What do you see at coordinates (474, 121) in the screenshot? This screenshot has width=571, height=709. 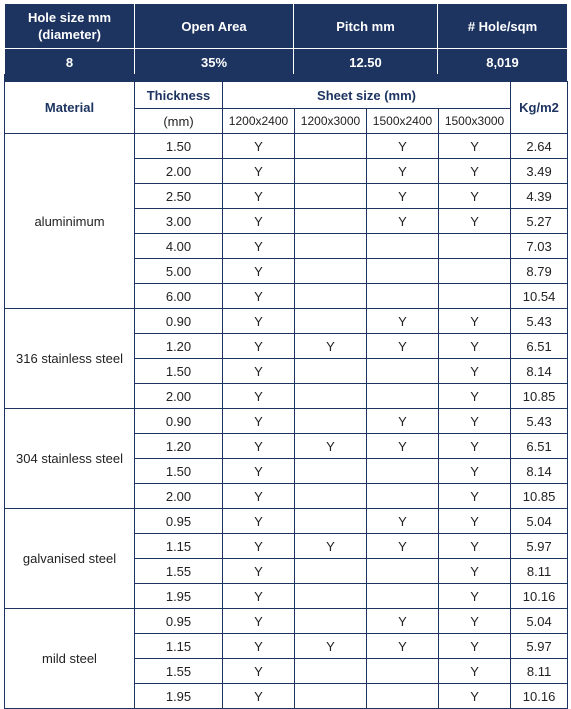 I see `header-sheet-1500x3000: 1500x3000` at bounding box center [474, 121].